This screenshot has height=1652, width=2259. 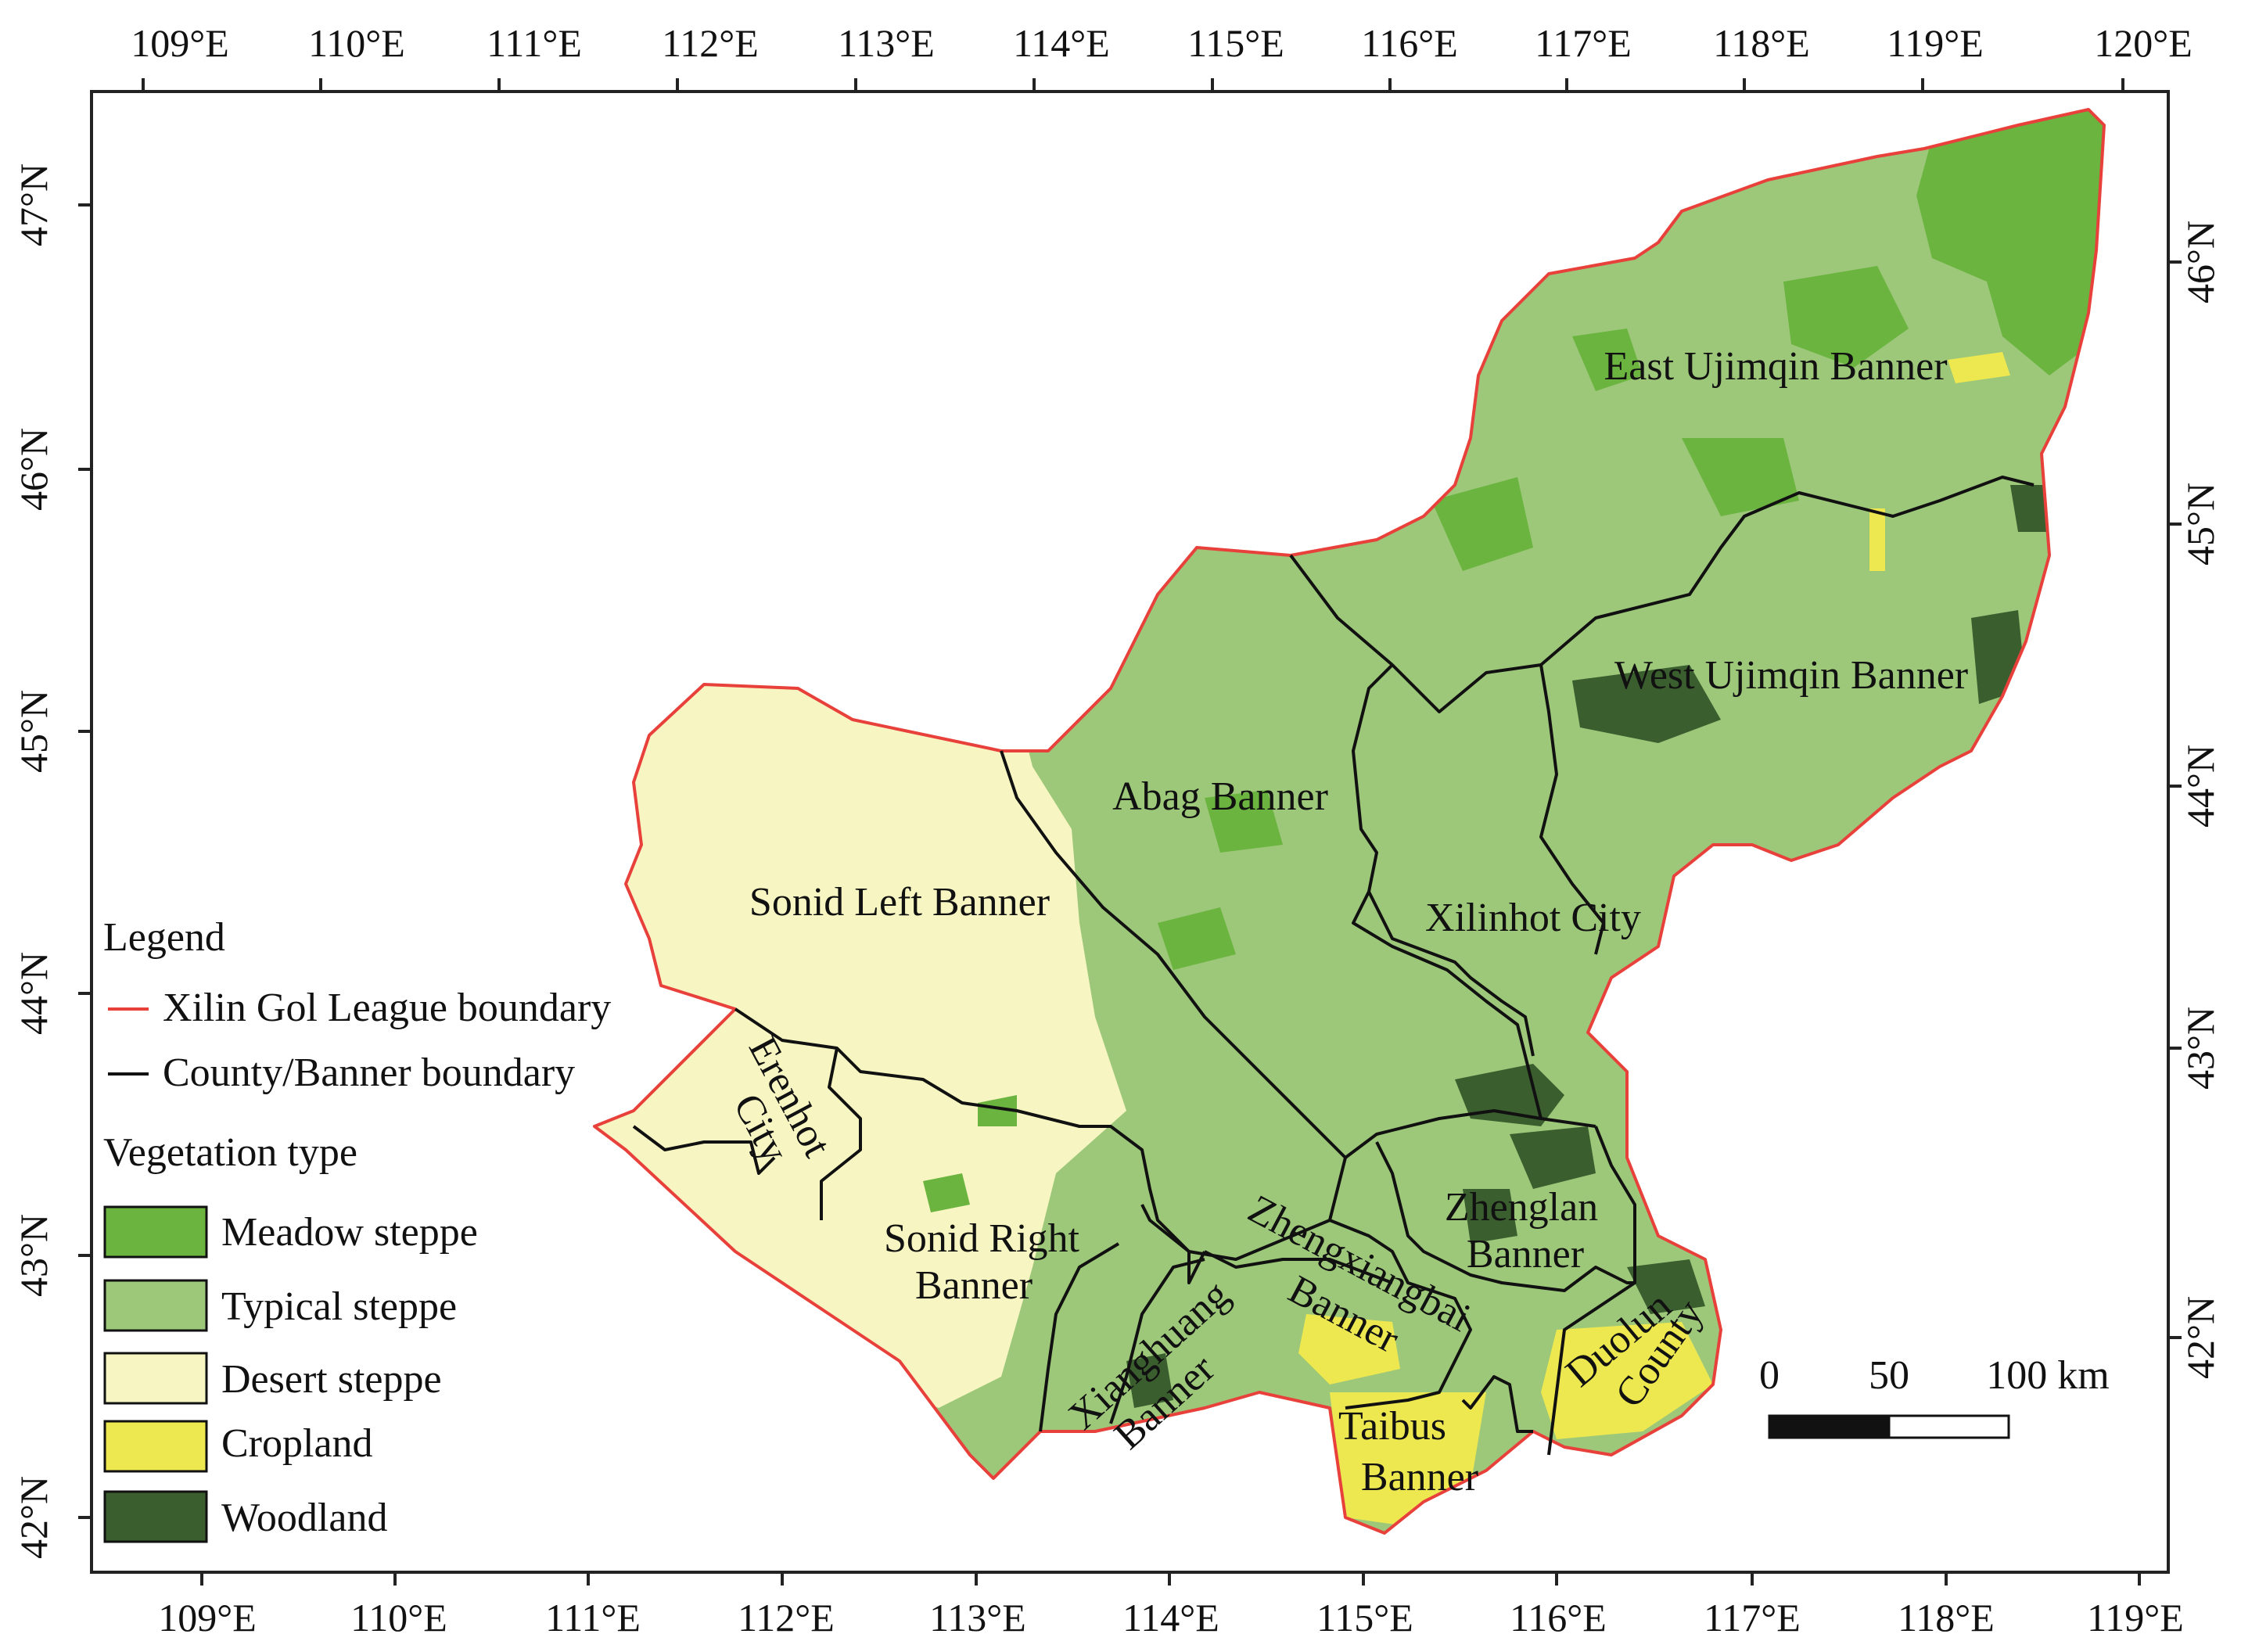 What do you see at coordinates (886, 43) in the screenshot?
I see `tick-top-113e: 113°E` at bounding box center [886, 43].